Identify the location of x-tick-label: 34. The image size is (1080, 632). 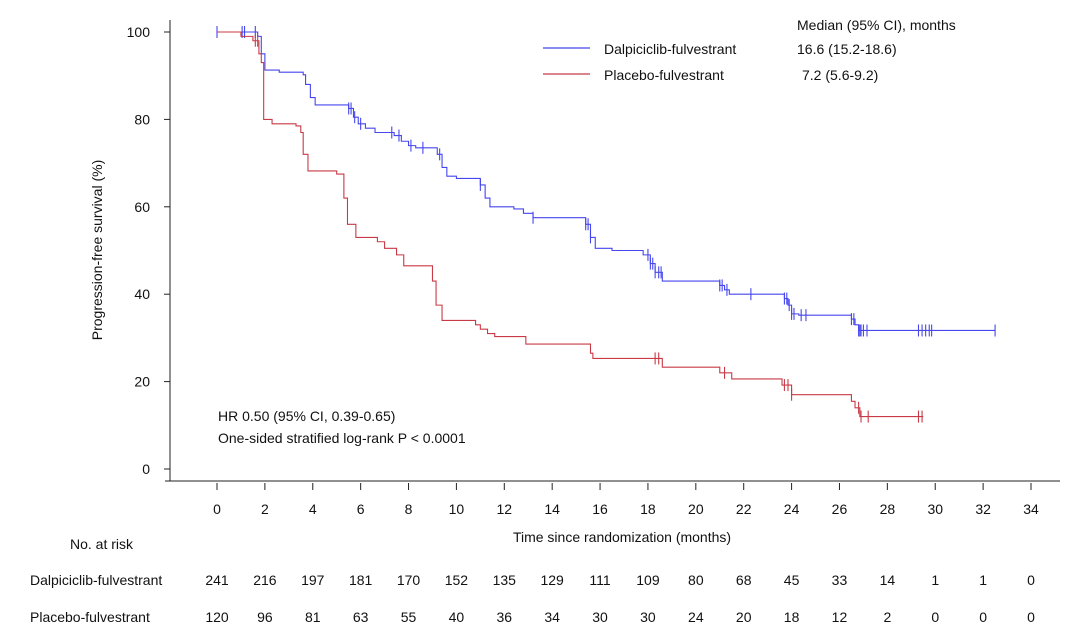
(1031, 509).